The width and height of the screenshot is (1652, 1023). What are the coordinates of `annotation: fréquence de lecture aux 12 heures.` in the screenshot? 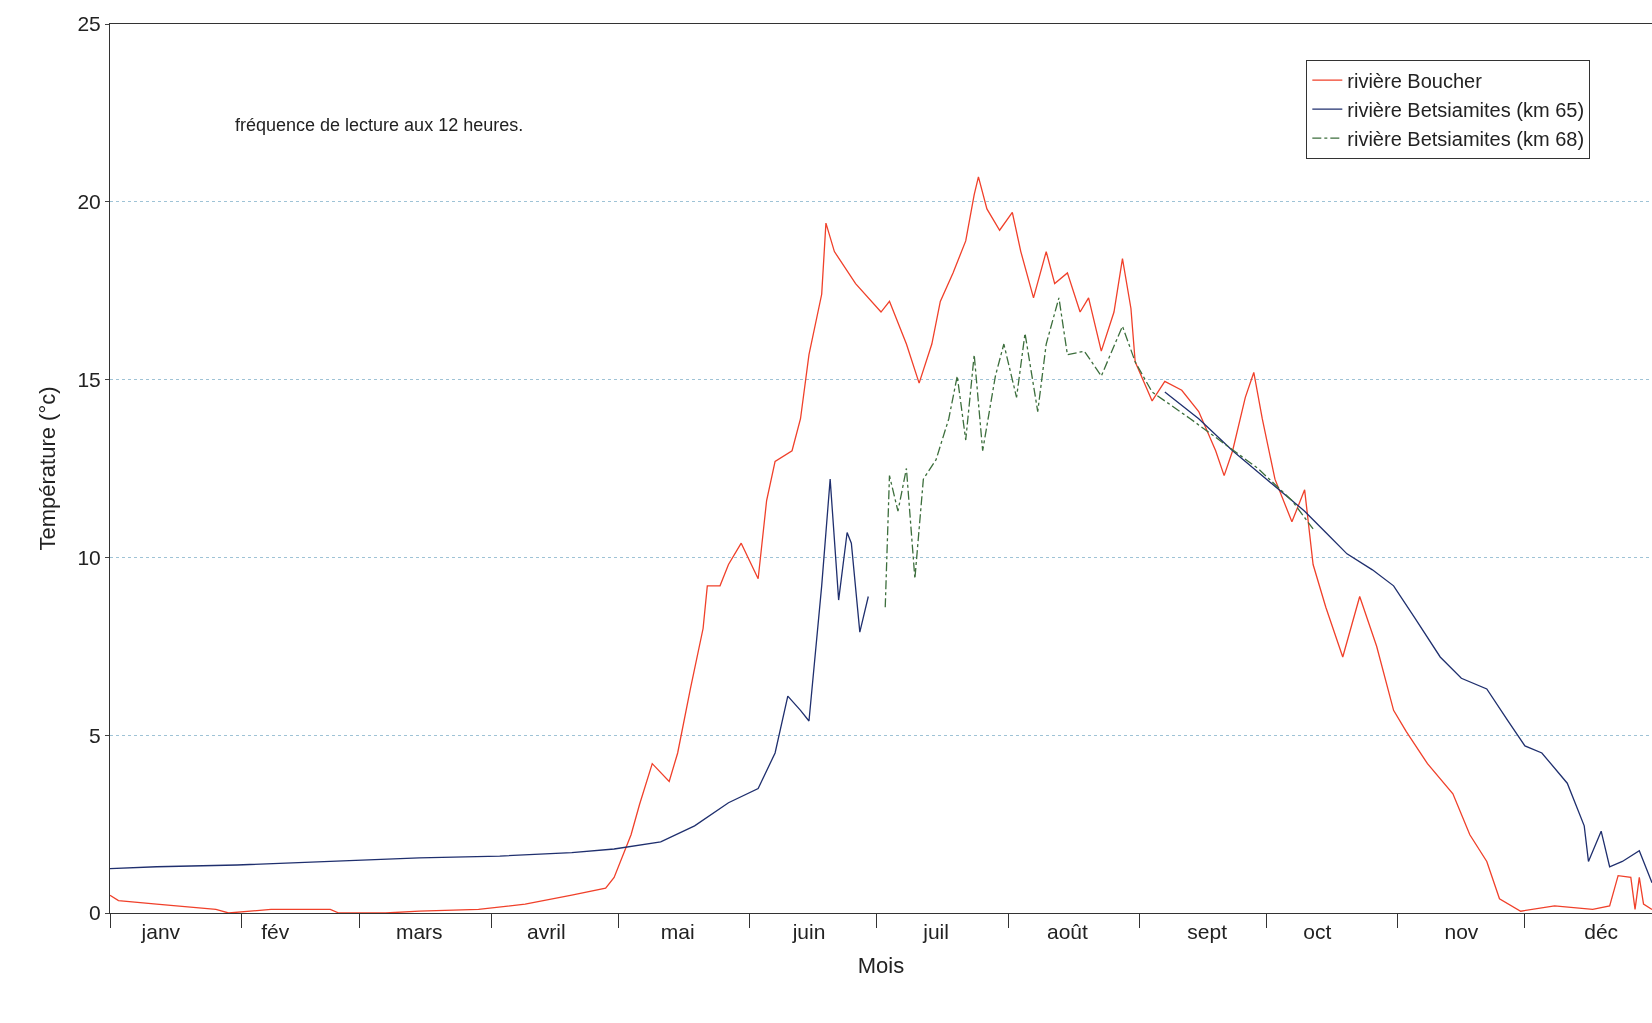 It's located at (379, 125).